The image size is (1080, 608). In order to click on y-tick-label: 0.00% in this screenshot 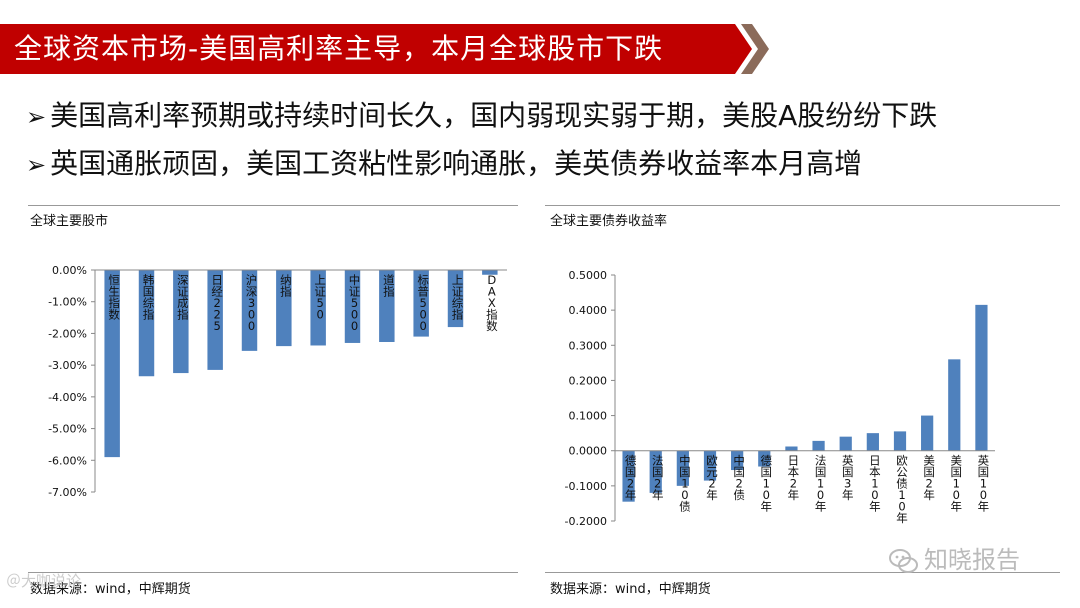, I will do `click(69, 270)`.